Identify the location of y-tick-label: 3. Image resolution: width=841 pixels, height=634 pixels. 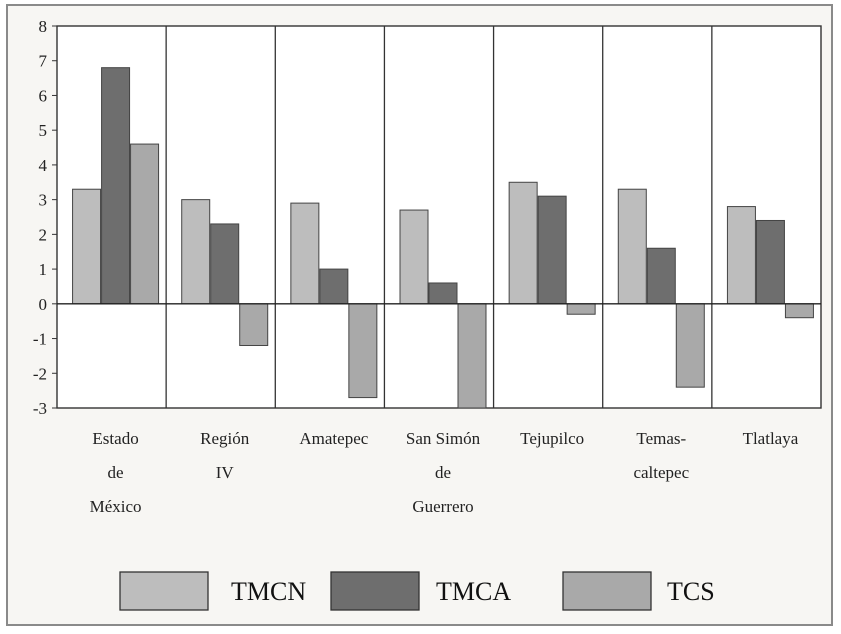
(43, 200).